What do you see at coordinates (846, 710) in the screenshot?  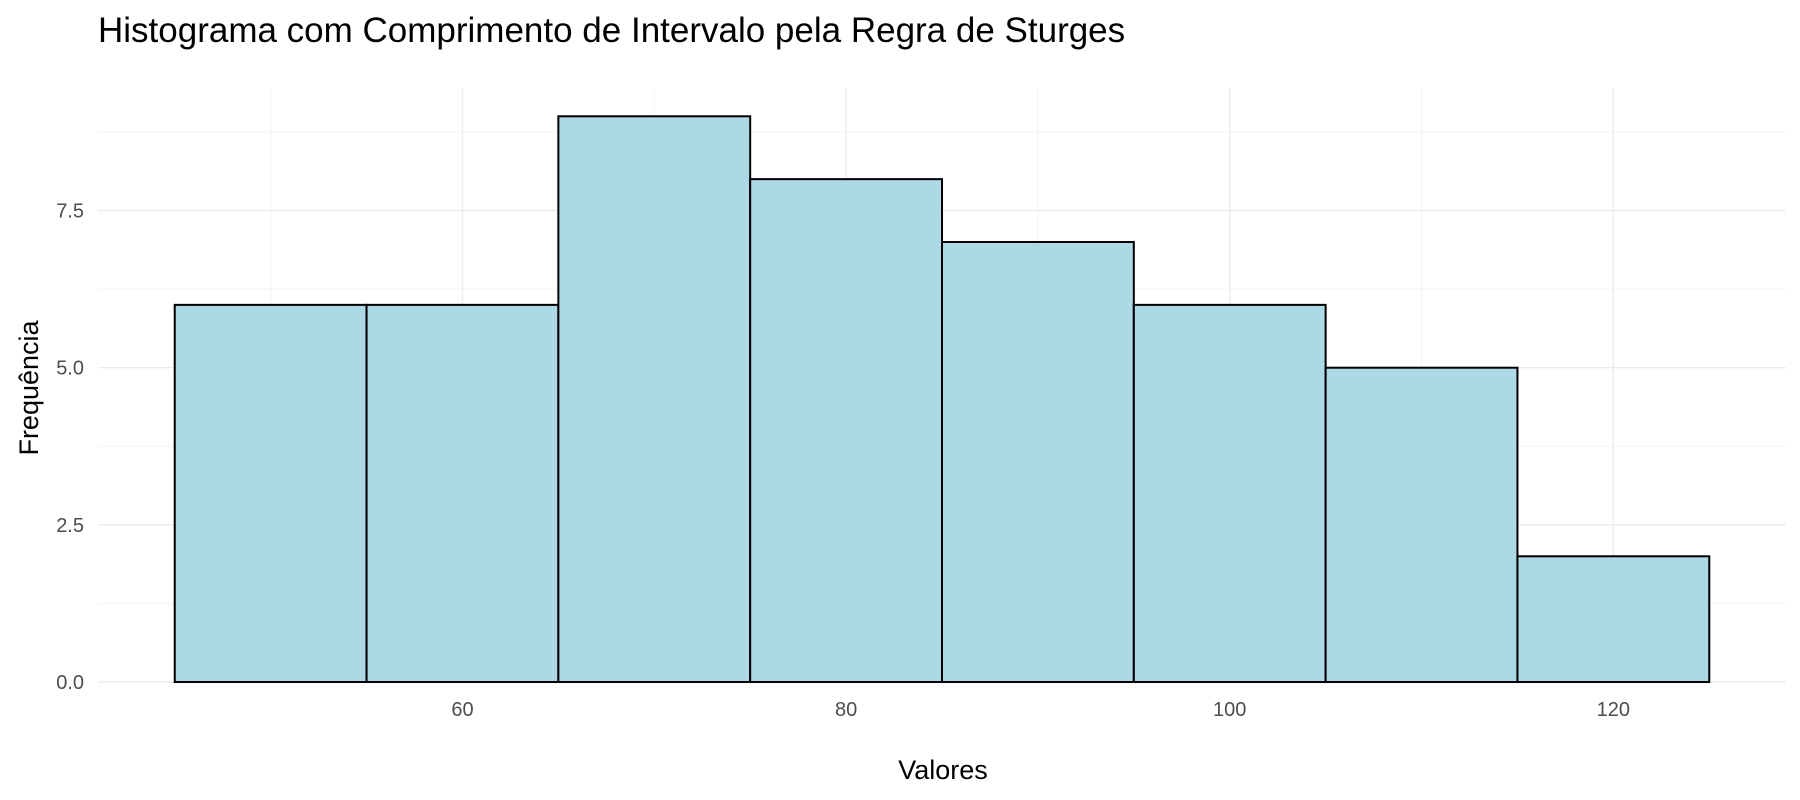 I see `x-tick-label: 80` at bounding box center [846, 710].